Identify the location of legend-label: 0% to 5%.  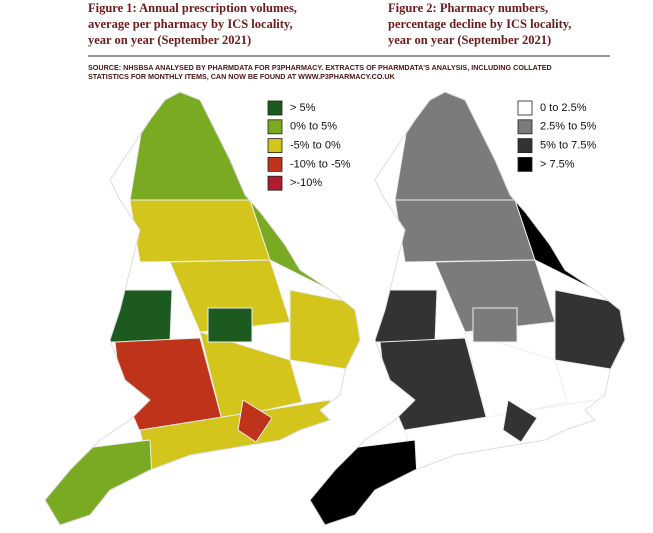
(313, 127).